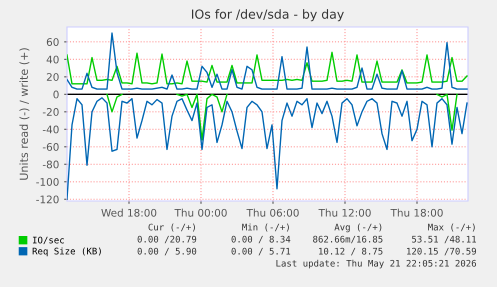 Image resolution: width=497 pixels, height=287 pixels. What do you see at coordinates (24, 114) in the screenshot?
I see `y-axis-title: Units read (-) / write (+)` at bounding box center [24, 114].